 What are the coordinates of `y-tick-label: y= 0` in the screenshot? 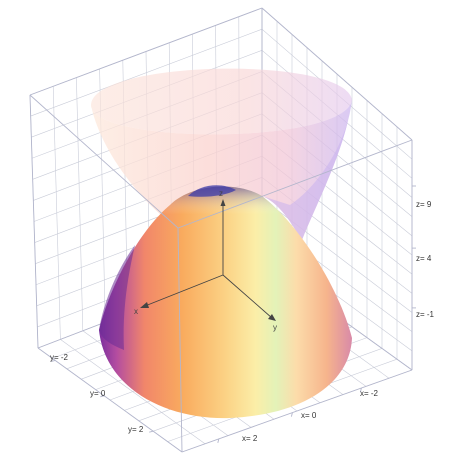 It's located at (98, 393).